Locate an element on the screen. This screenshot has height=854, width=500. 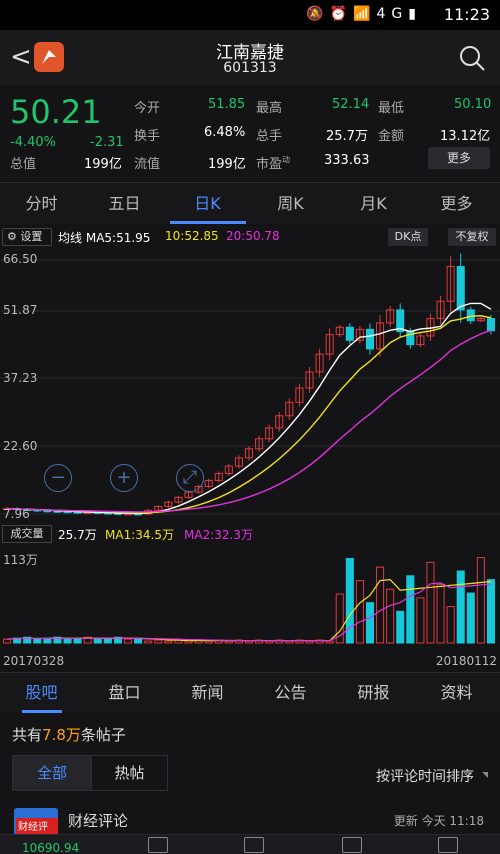
post-author: 财经评论 is located at coordinates (98, 821).